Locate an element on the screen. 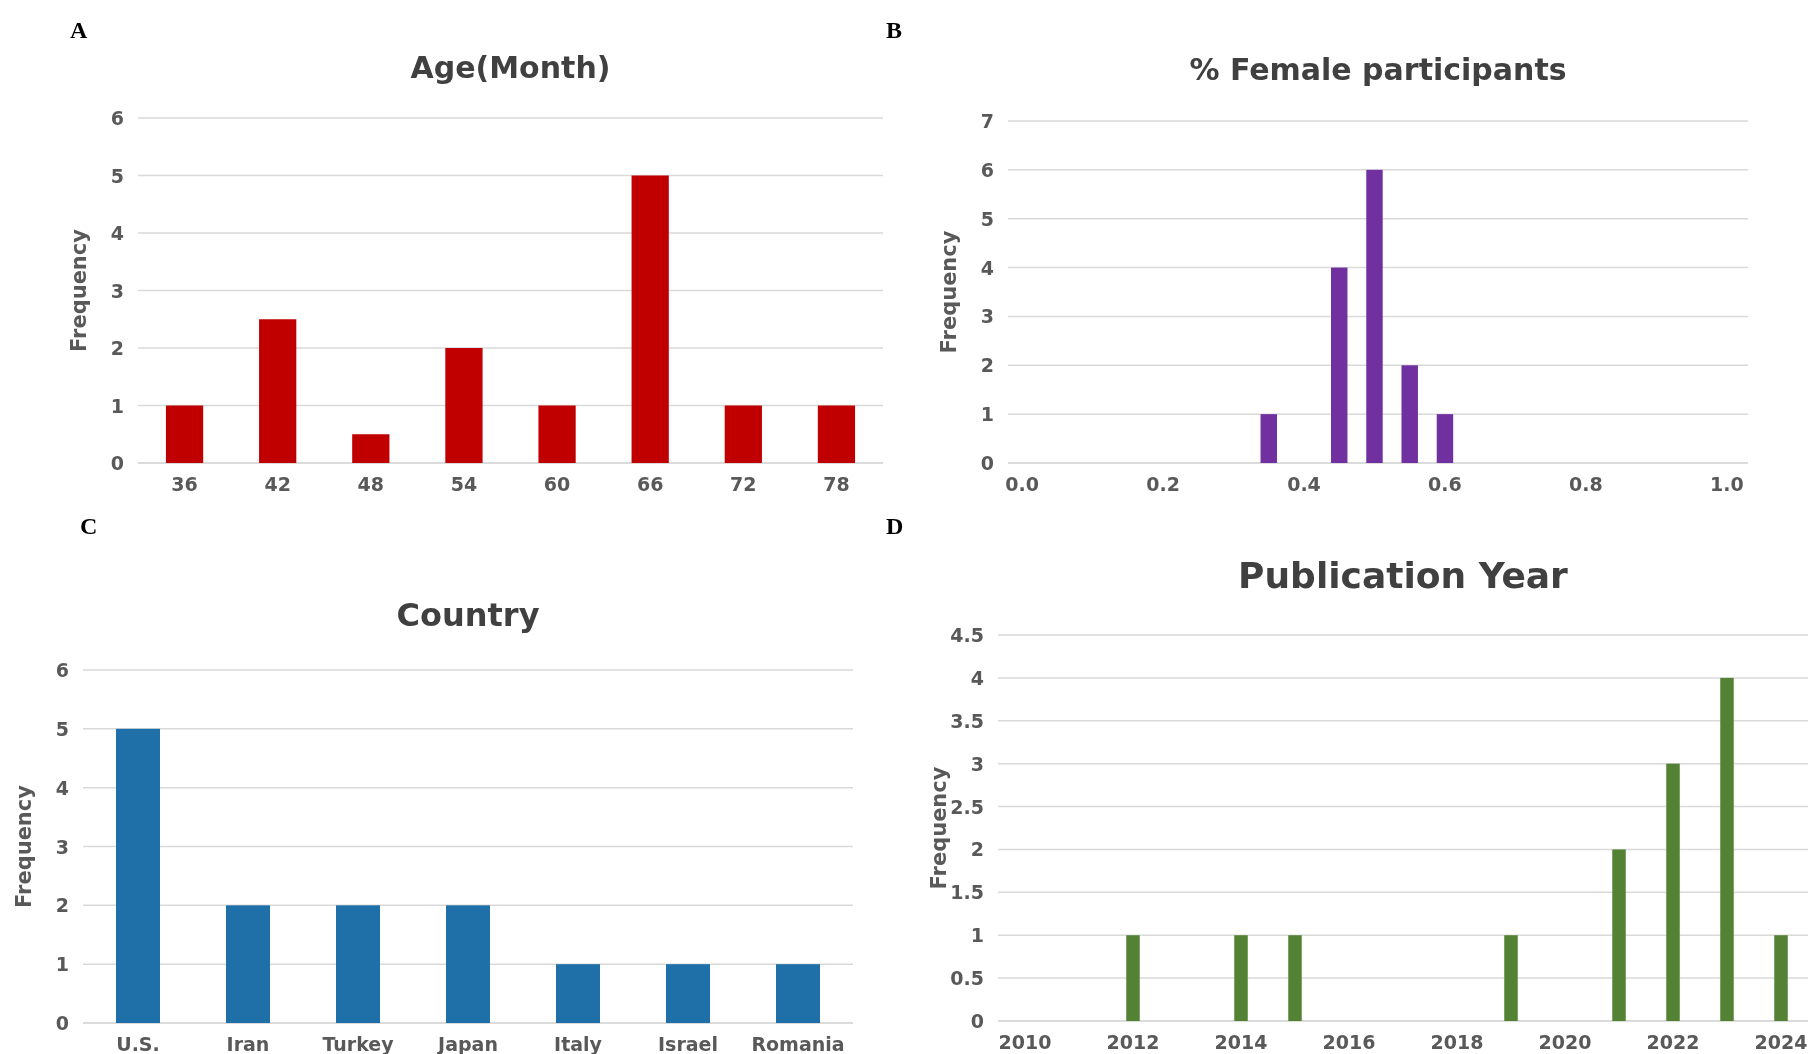 The width and height of the screenshot is (1809, 1054). chart-title: Age(Month) is located at coordinates (510, 67).